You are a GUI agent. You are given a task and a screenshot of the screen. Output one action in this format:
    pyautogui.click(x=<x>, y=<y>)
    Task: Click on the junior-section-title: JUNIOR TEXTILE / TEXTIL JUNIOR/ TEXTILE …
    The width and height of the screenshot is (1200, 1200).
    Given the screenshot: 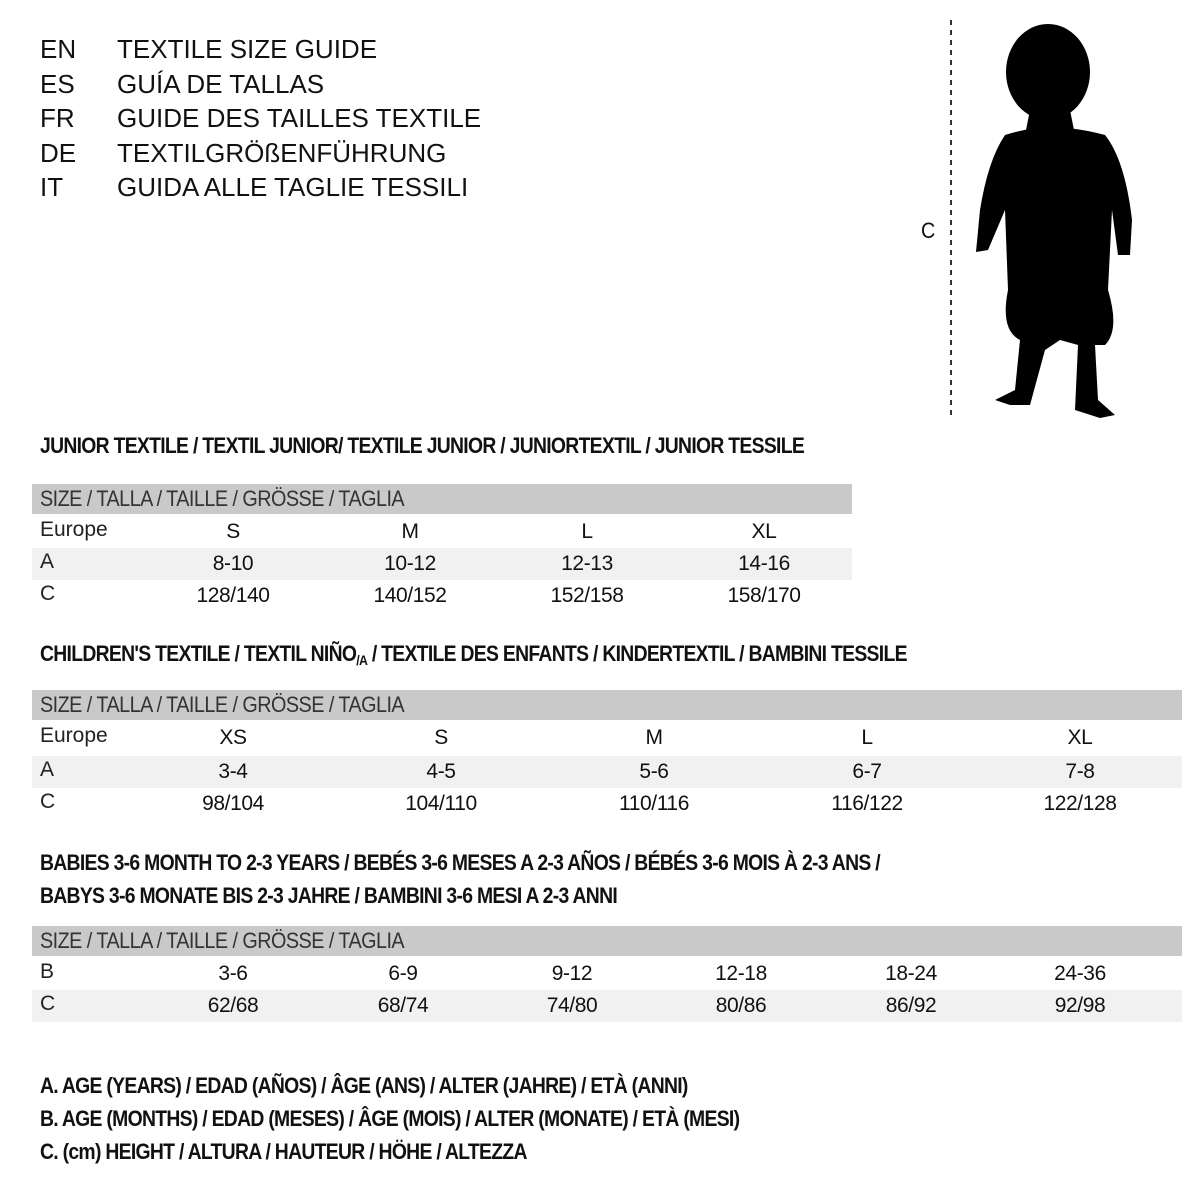 What is the action you would take?
    pyautogui.click(x=422, y=445)
    